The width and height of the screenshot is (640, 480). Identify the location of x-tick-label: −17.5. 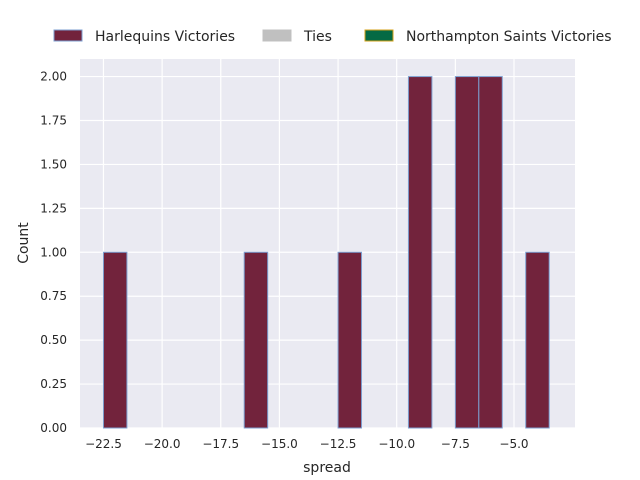
(220, 444).